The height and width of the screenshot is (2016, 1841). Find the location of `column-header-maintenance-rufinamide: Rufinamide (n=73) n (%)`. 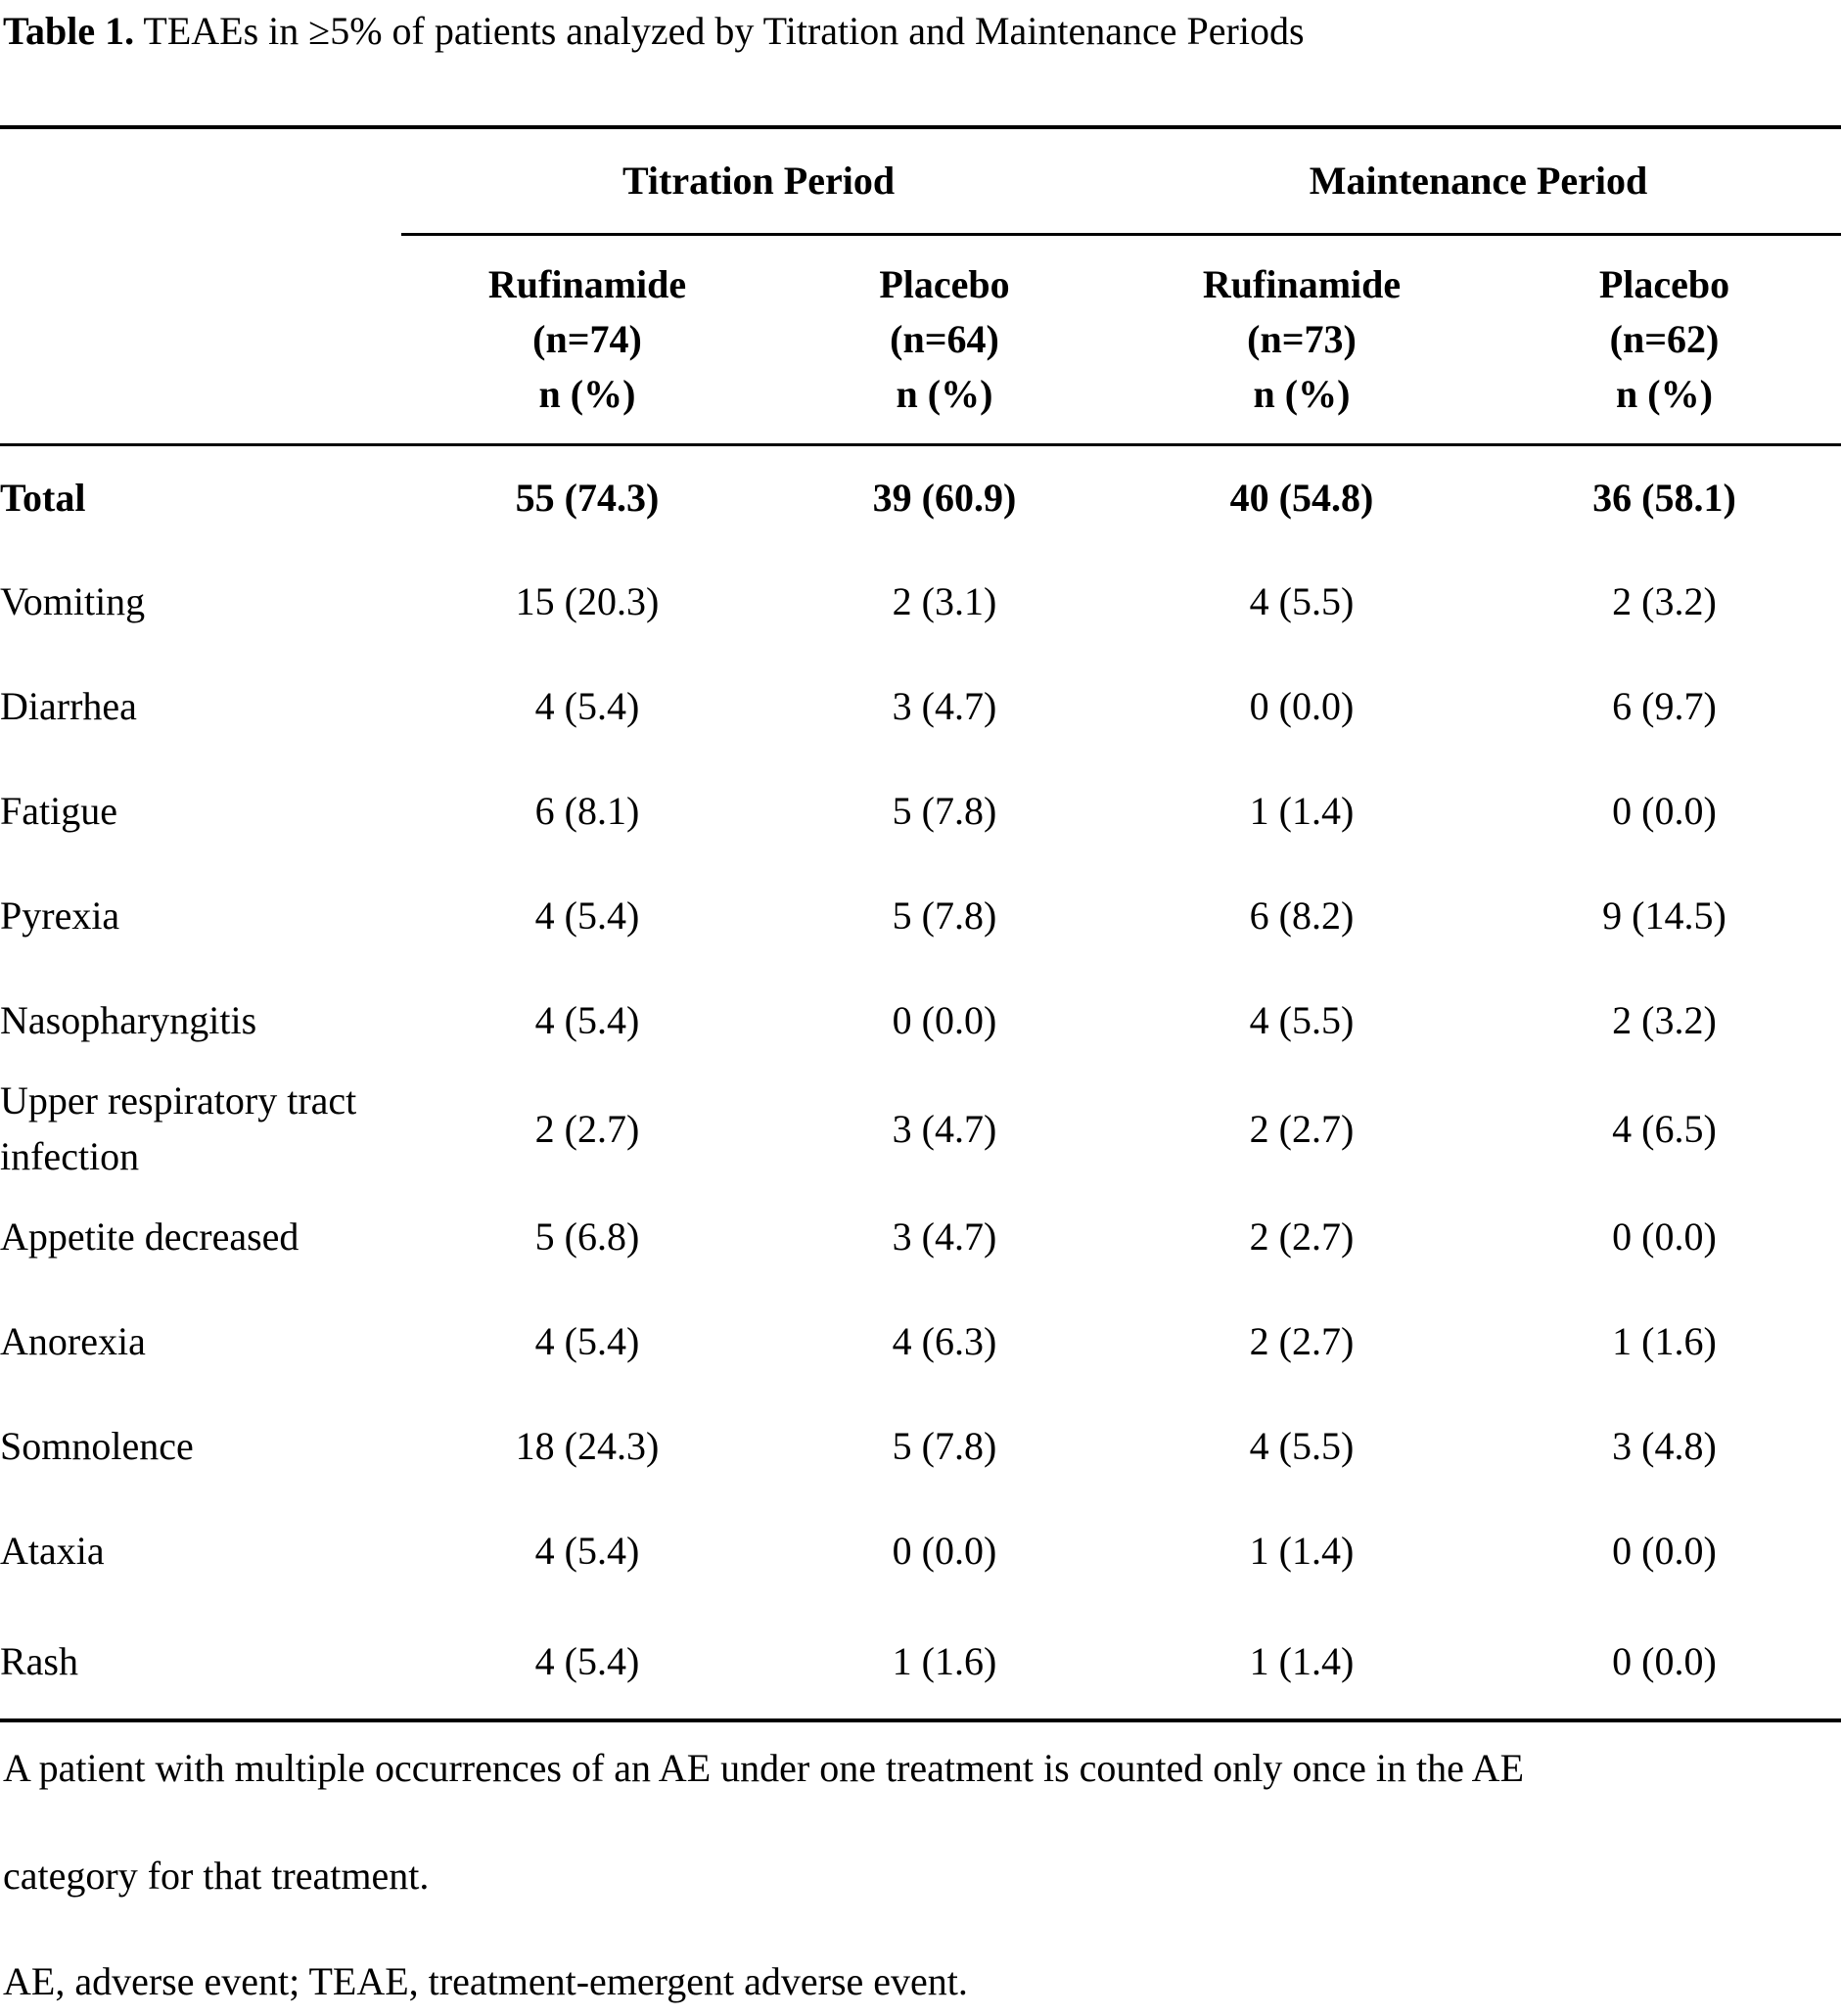

column-header-maintenance-rufinamide: Rufinamide (n=73) n (%) is located at coordinates (1302, 340).